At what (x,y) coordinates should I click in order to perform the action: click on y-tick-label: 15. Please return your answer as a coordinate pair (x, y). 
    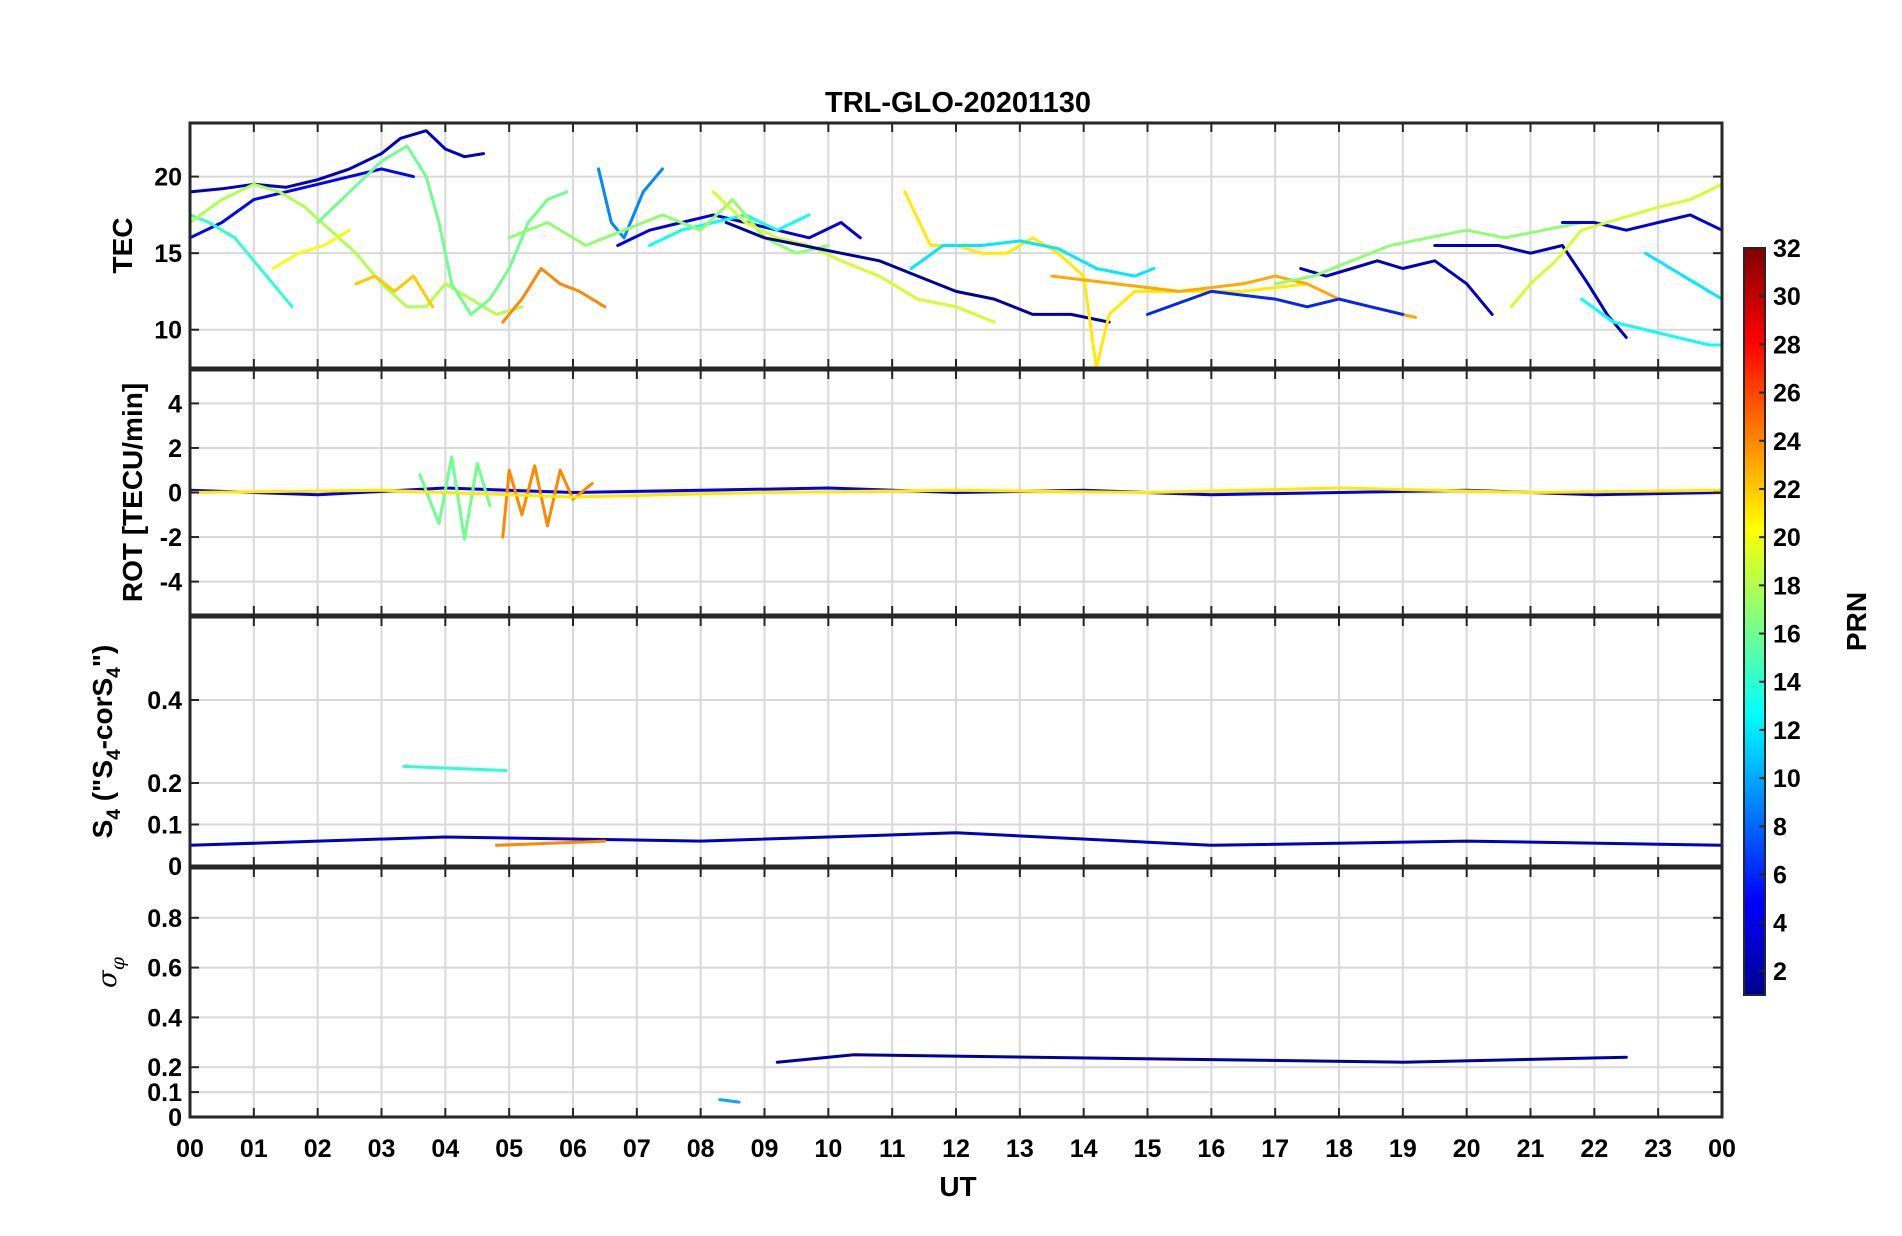
    Looking at the image, I should click on (168, 254).